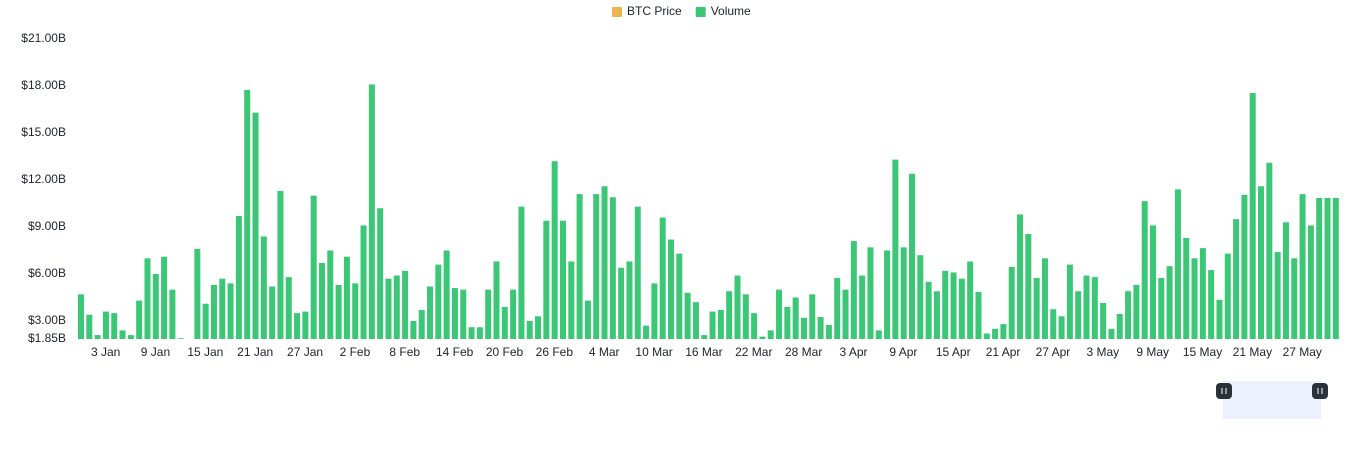 This screenshot has width=1360, height=450. I want to click on x-tick-label: 2 Feb, so click(355, 352).